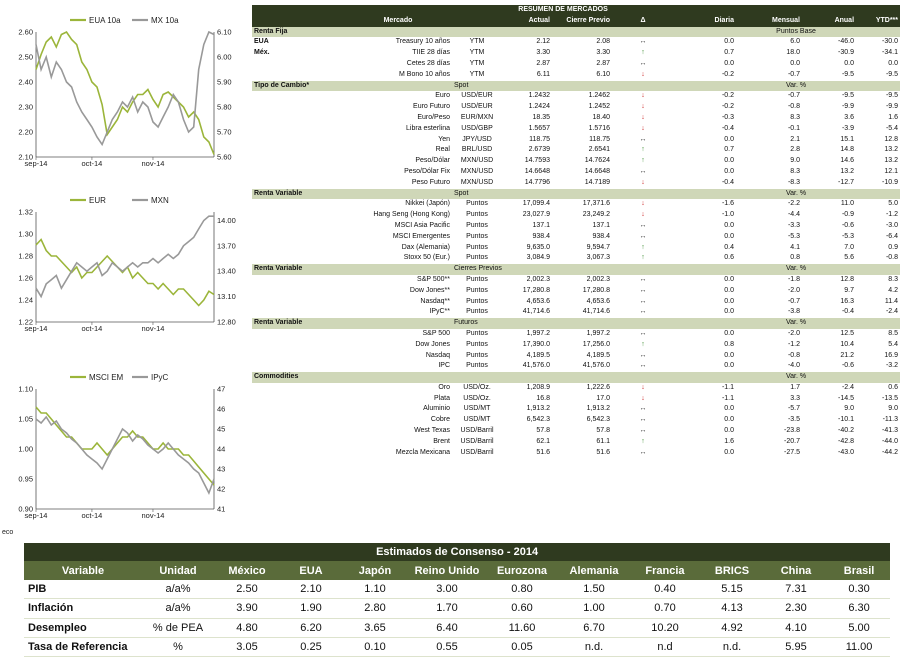  Describe the element at coordinates (477, 420) in the screenshot. I see `row-unit: USD/MT` at that location.